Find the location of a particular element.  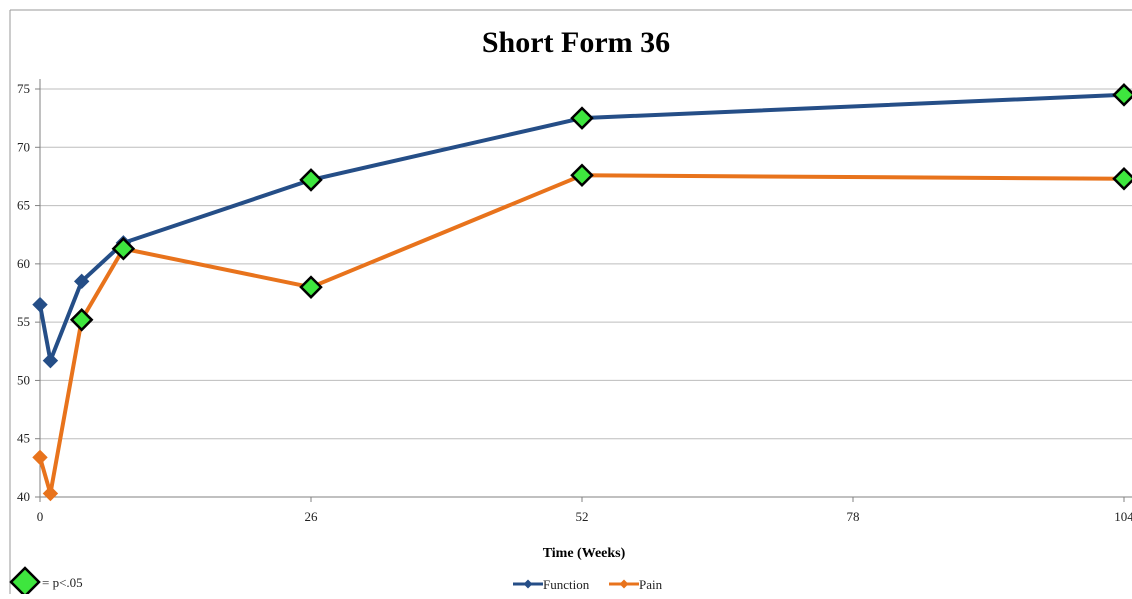

y-tick-label: 75 is located at coordinates (23, 88).